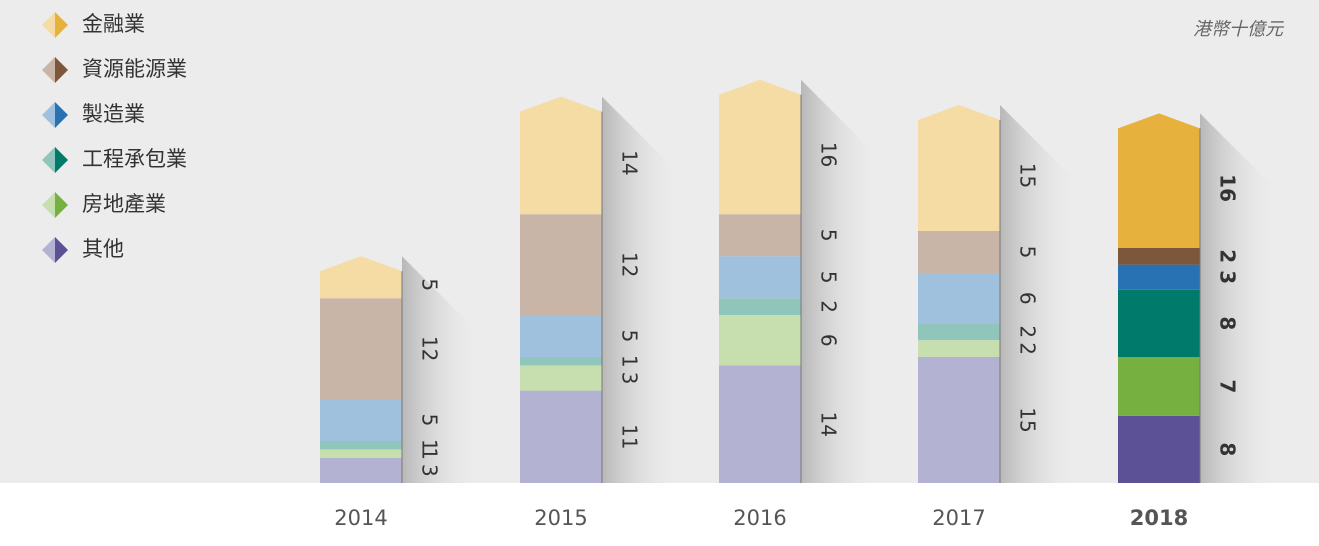 The height and width of the screenshot is (546, 1319). What do you see at coordinates (124, 204) in the screenshot?
I see `legend-label: 房地產業` at bounding box center [124, 204].